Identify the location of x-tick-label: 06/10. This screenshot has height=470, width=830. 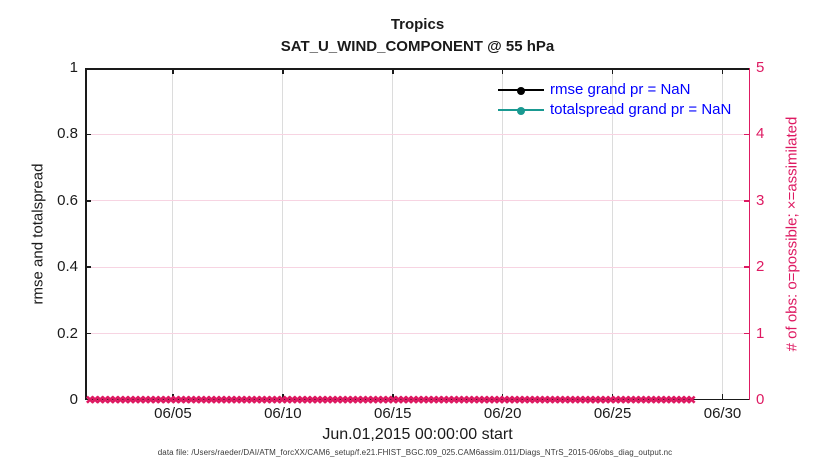
(283, 413).